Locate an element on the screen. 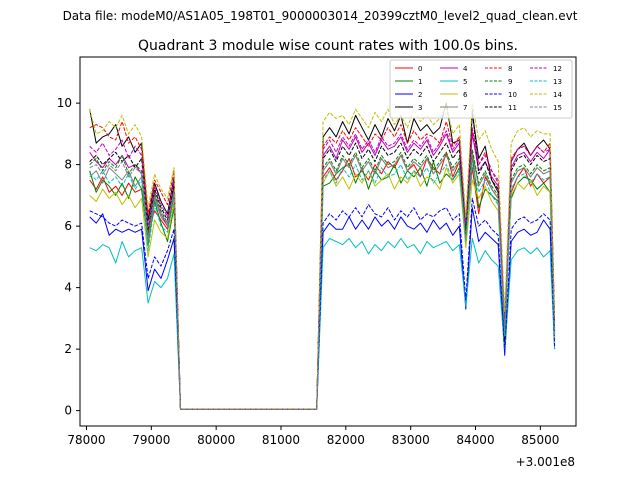 Image resolution: width=640 pixels, height=480 pixels. legend-label-7: 7 is located at coordinates (465, 108).